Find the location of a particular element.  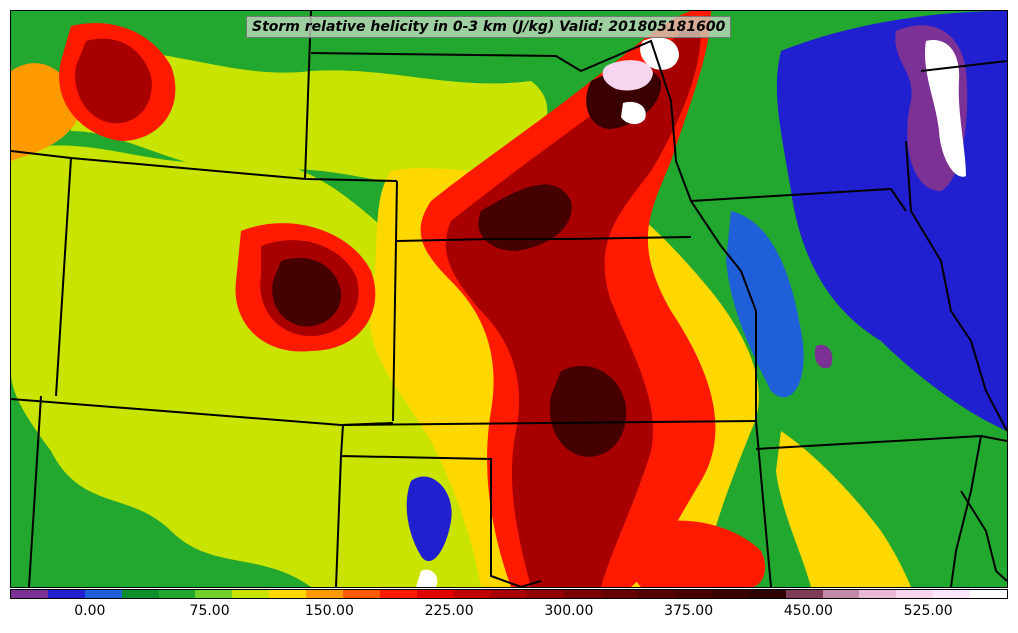

boundary-ne-co is located at coordinates (394, 331).